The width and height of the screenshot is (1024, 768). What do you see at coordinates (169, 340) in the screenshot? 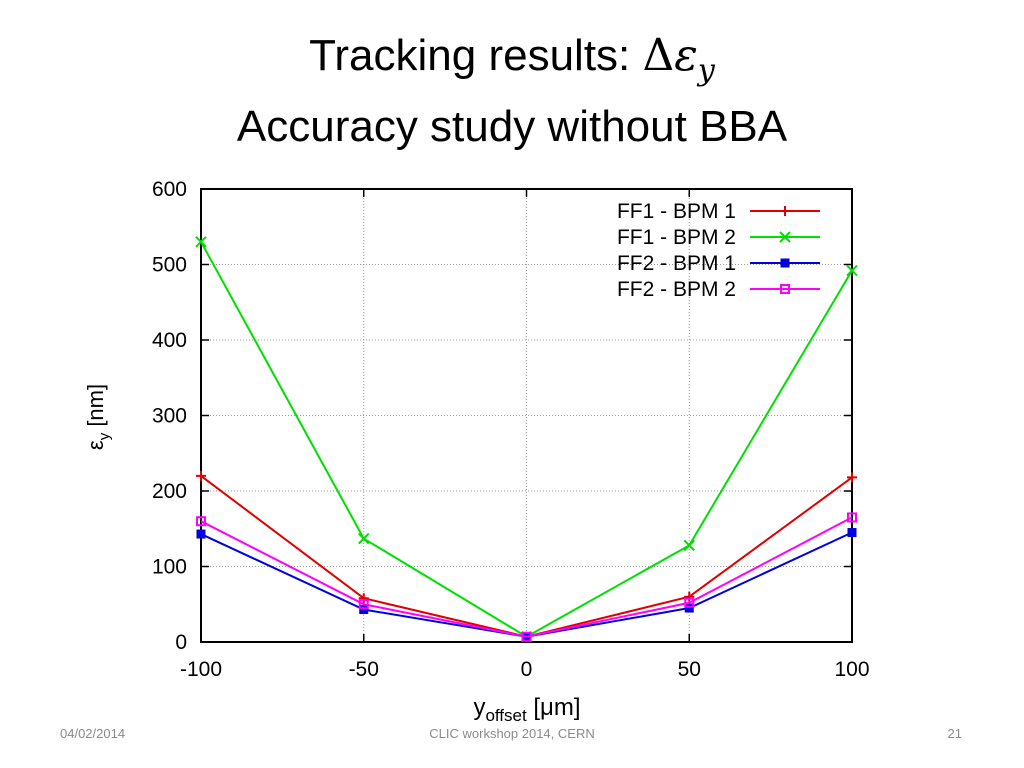
I see `y-tick-label: 400` at bounding box center [169, 340].